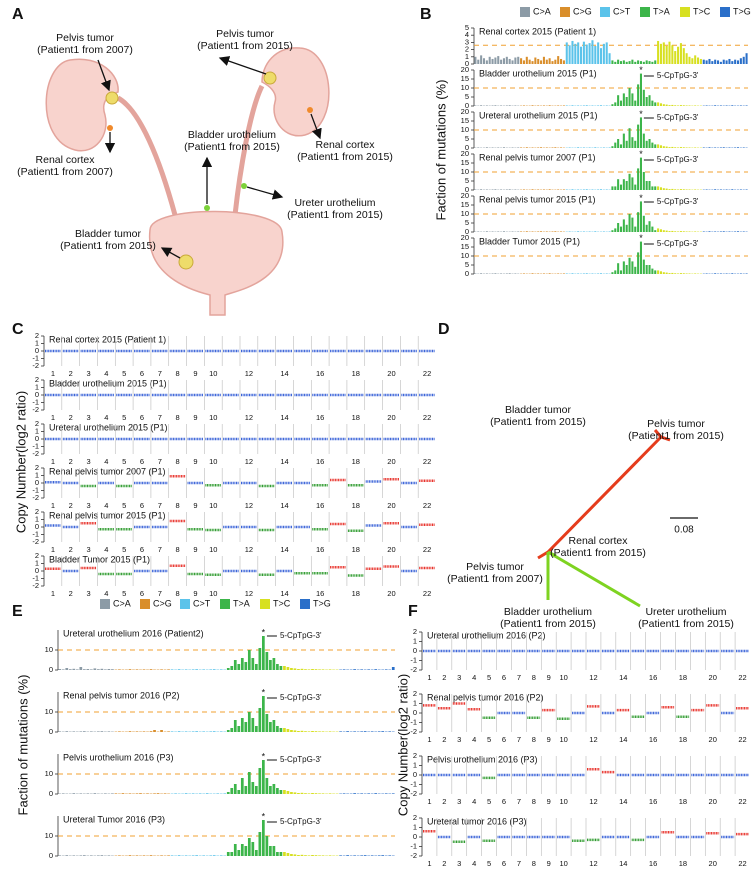 Image resolution: width=754 pixels, height=881 pixels. What do you see at coordinates (504, 863) in the screenshot?
I see `x-tick-label: 6` at bounding box center [504, 863].